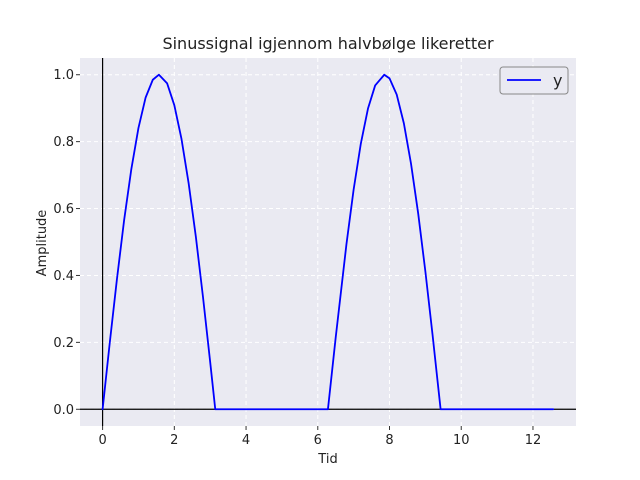 Image resolution: width=640 pixels, height=480 pixels. Describe the element at coordinates (66, 243) in the screenshot. I see `y-axis-ticks: 0.0 0.2 0.4 0.6 0.8 1.0` at that location.